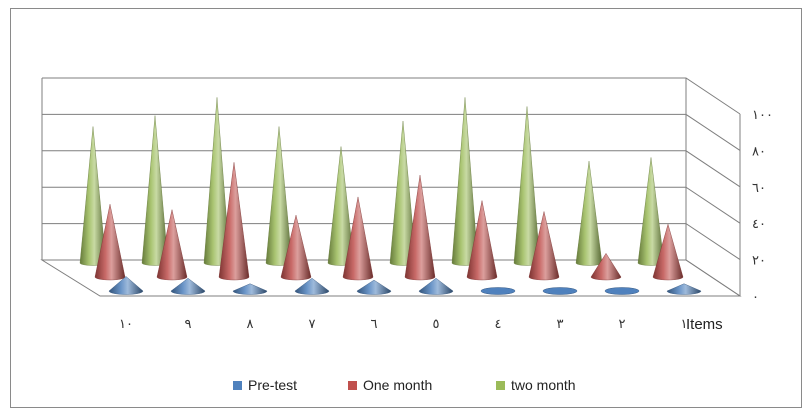 This screenshot has width=812, height=412. I want to click on x-tick-label: ٦, so click(374, 324).